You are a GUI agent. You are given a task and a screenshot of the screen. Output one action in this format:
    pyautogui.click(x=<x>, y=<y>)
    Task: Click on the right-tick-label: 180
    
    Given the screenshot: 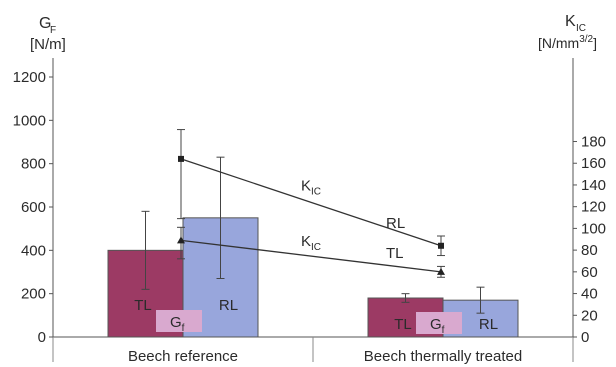 What is the action you would take?
    pyautogui.click(x=593, y=142)
    